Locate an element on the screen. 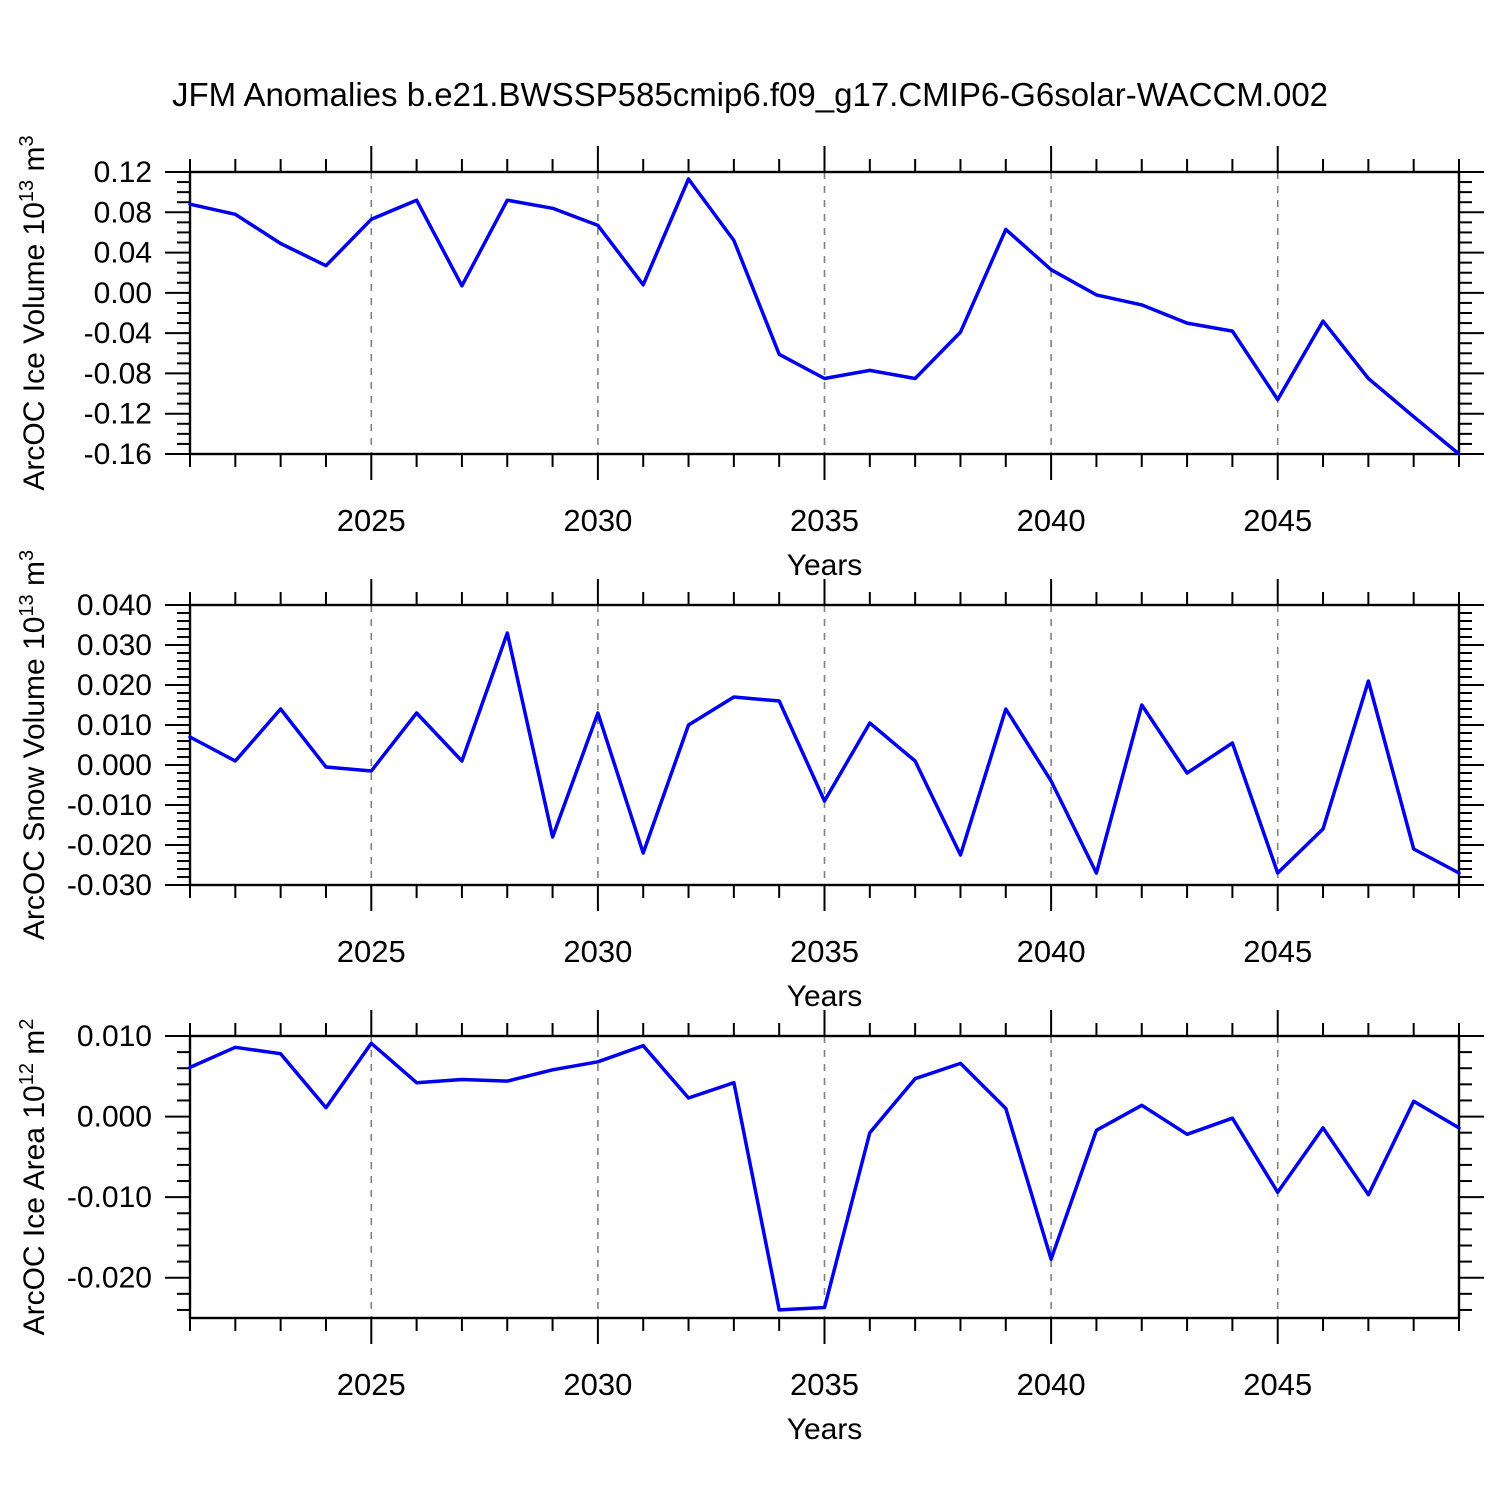 Image resolution: width=1500 pixels, height=1500 pixels. data-line is located at coordinates (824, 753).